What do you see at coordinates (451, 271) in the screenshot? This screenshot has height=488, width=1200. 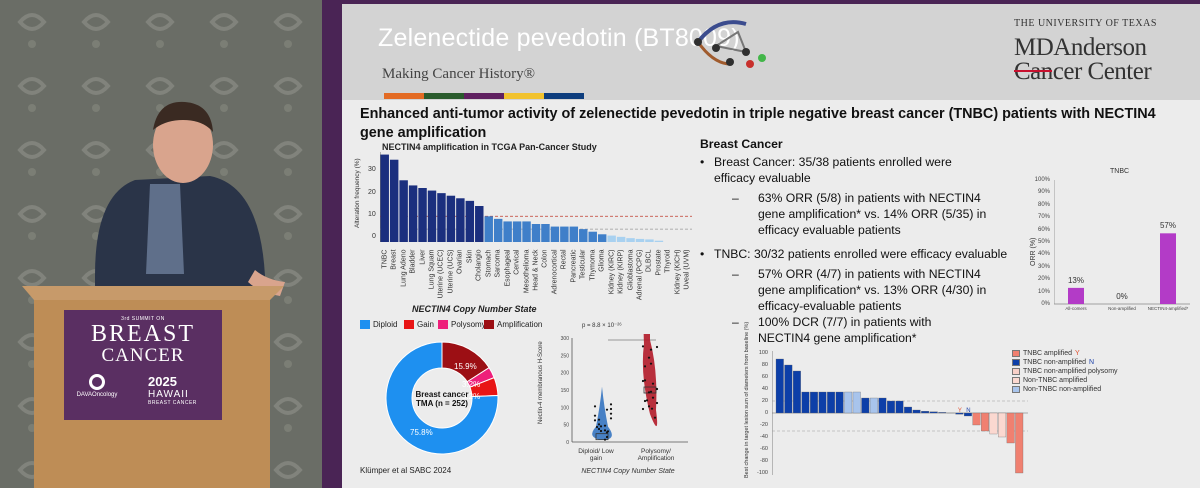 I see `tcga-category-label: Uterine (UCS)` at bounding box center [451, 271].